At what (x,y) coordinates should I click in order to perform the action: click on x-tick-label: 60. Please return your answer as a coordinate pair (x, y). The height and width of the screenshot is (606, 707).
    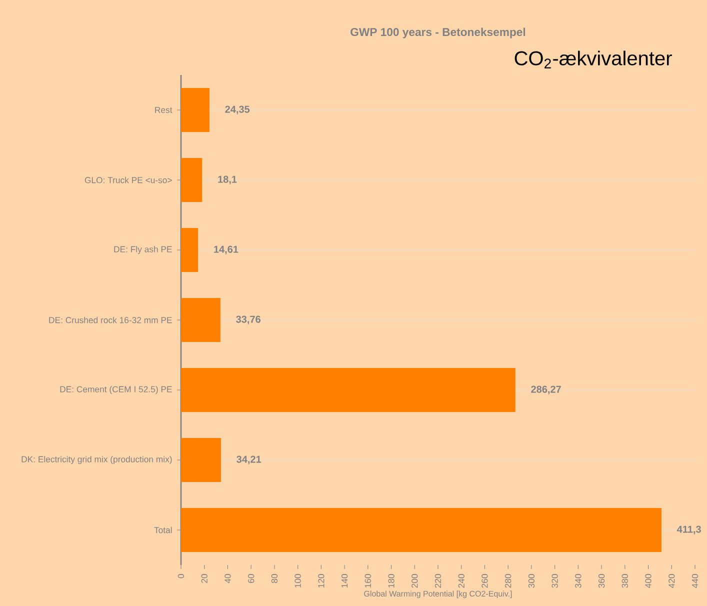
    Looking at the image, I should click on (251, 578).